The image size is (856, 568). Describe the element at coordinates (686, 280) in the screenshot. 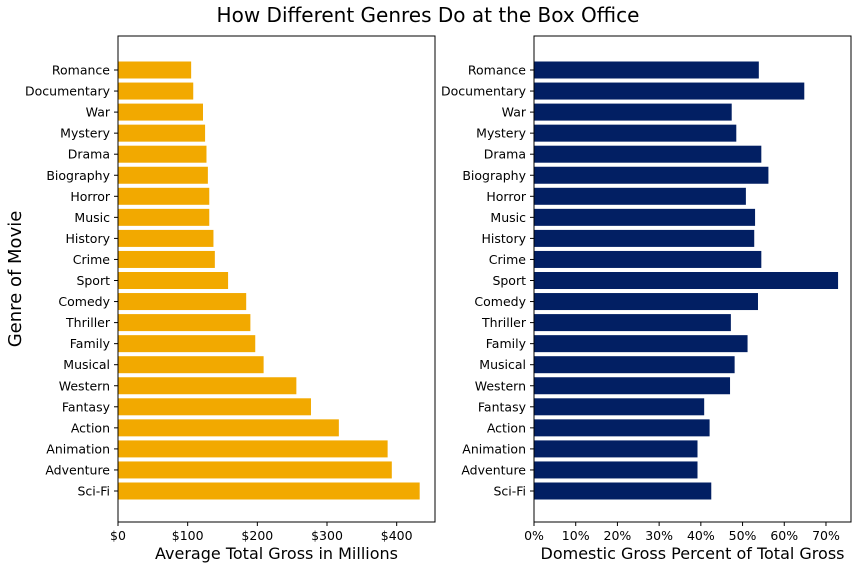

I see `bar-sport` at that location.